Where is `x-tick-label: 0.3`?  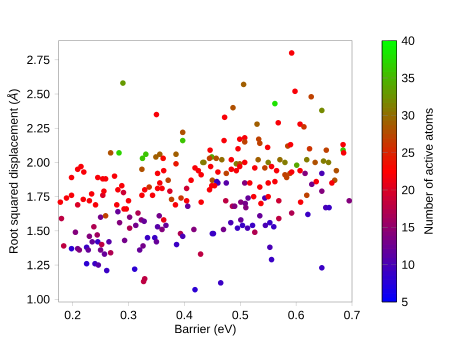 x-tick-label: 0.3 is located at coordinates (128, 315).